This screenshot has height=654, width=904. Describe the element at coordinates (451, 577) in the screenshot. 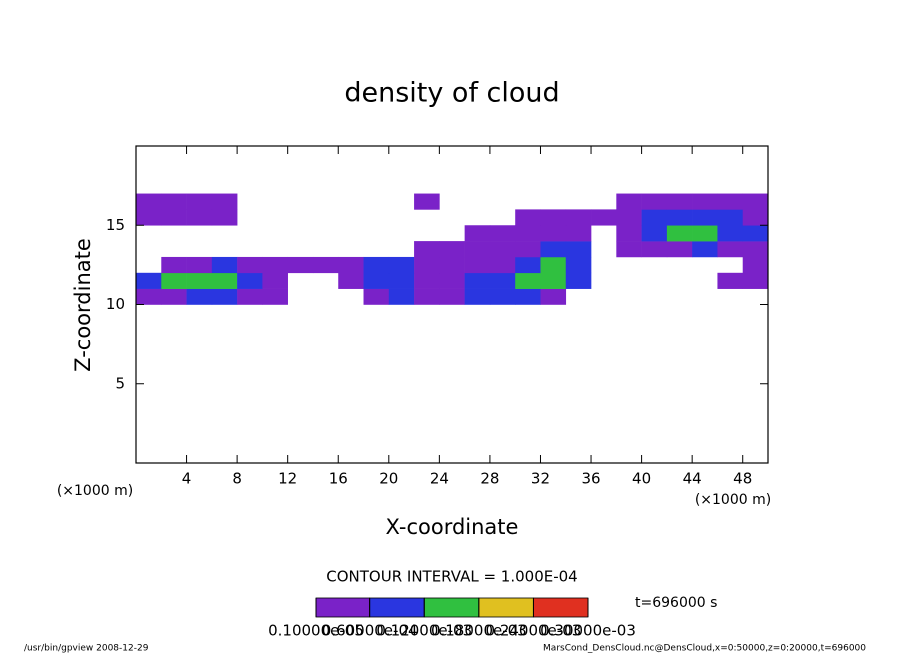

I see `contour-interval: CONTOUR INTERVAL = 1.000E-04` at that location.